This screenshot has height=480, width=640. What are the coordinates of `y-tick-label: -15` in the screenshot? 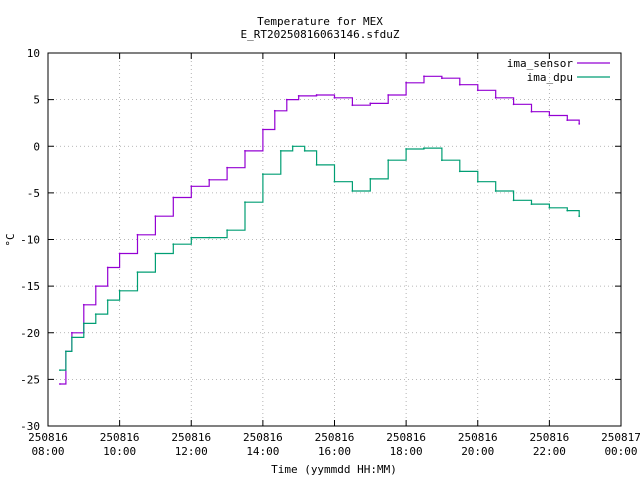 It's located at (30, 286).